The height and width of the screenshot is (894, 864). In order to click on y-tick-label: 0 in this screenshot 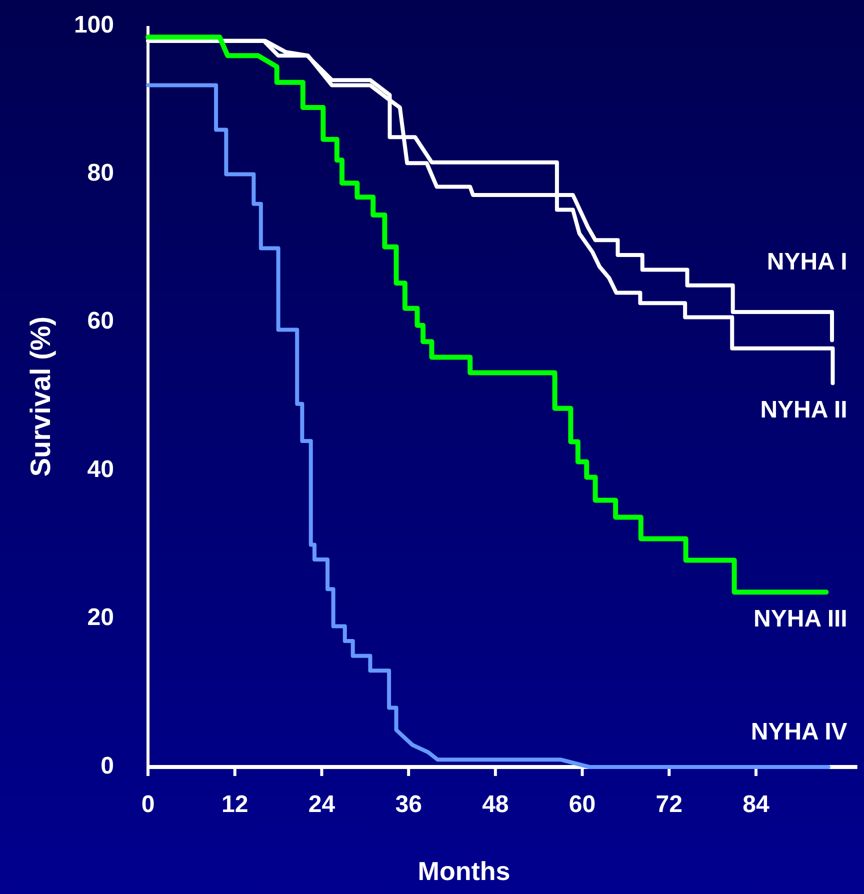, I will do `click(107, 766)`.